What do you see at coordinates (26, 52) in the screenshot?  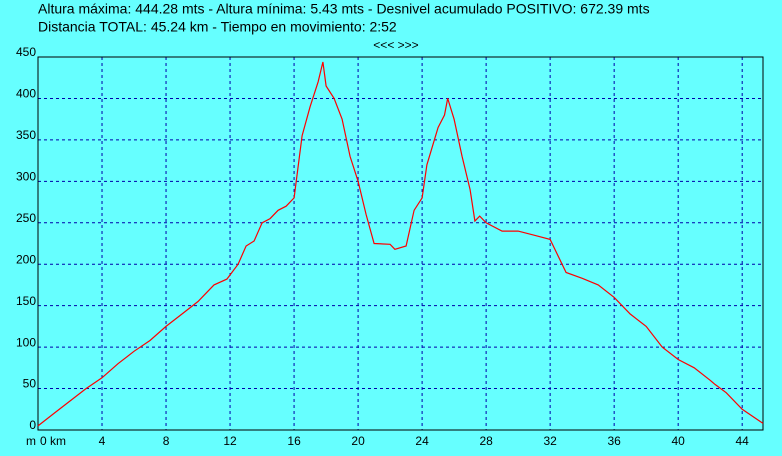 I see `y-tick-label: 450` at bounding box center [26, 52].